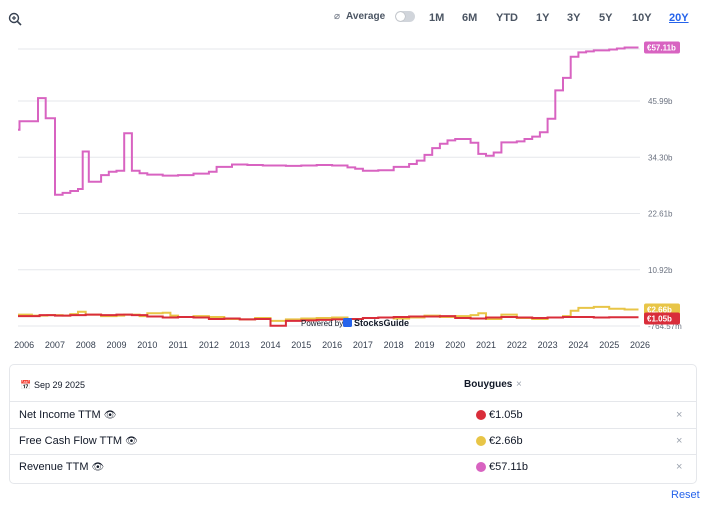  Describe the element at coordinates (363, 345) in the screenshot. I see `x-tick-label: 2017` at that location.